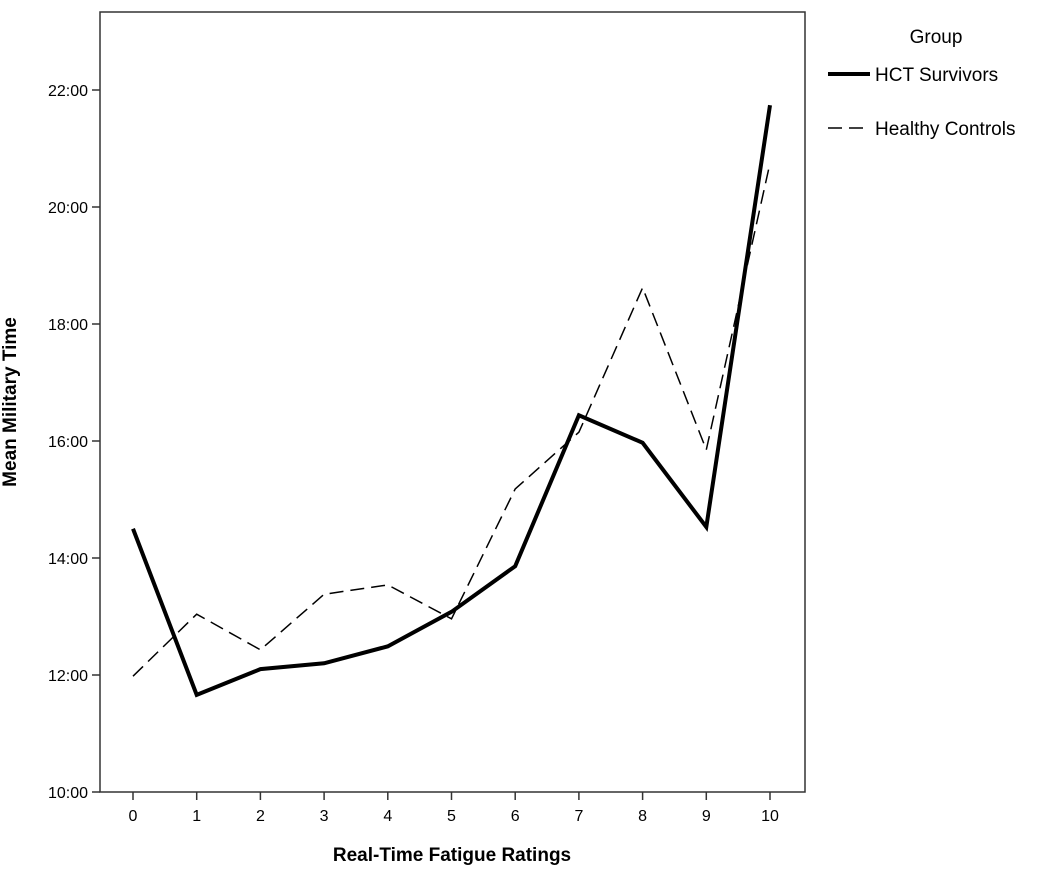 This screenshot has width=1050, height=884. Describe the element at coordinates (578, 816) in the screenshot. I see `x-tick-label: 7` at that location.